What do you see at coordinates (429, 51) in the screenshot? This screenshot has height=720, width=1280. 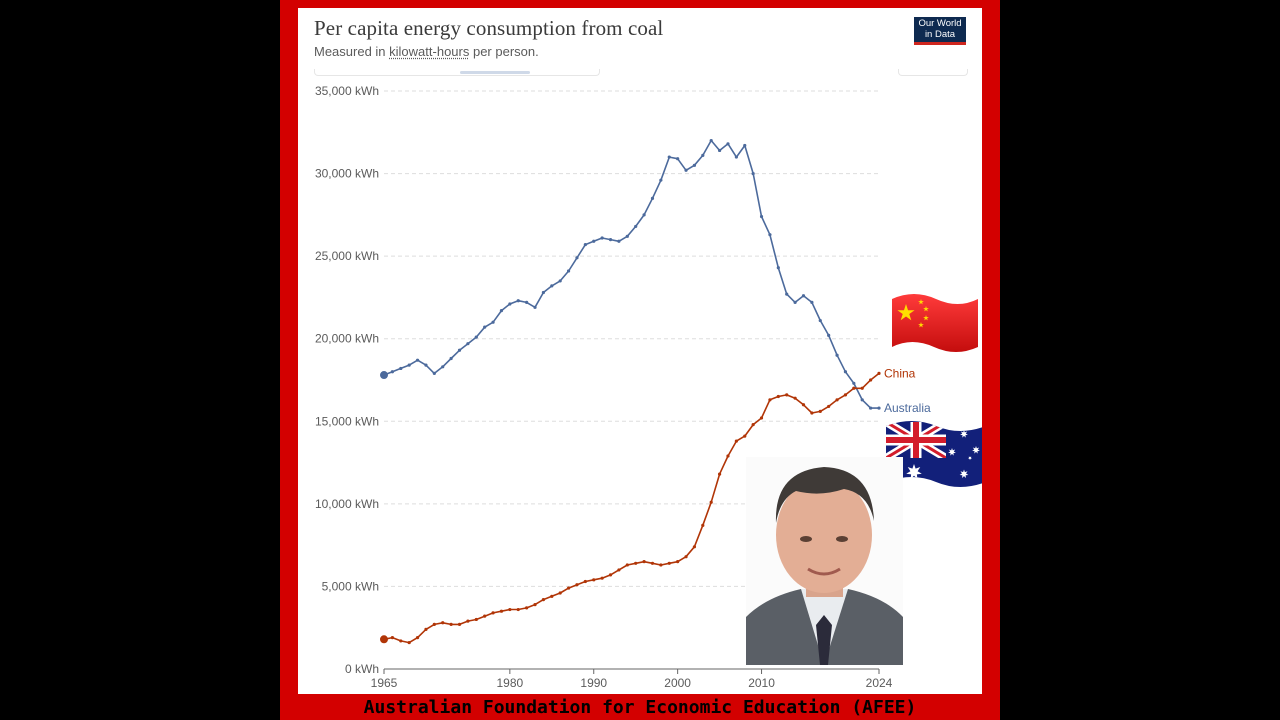 I see `unit-link: kilowatt-hours` at bounding box center [429, 51].